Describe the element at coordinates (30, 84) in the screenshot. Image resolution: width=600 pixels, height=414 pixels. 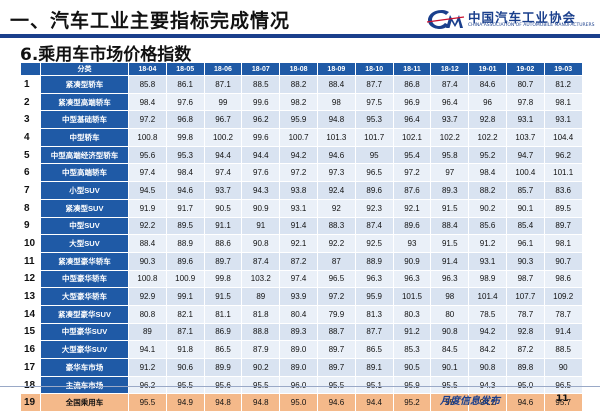
I see `row-index: 1` at that location.